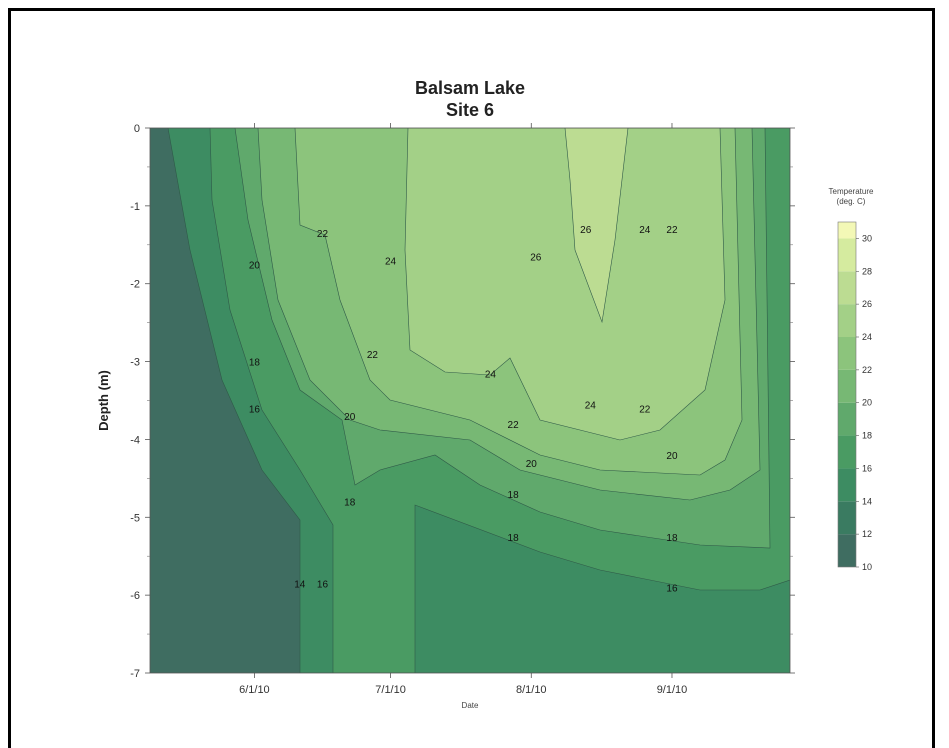  What do you see at coordinates (867, 304) in the screenshot?
I see `colorbar-tick-label-2: 26` at bounding box center [867, 304].